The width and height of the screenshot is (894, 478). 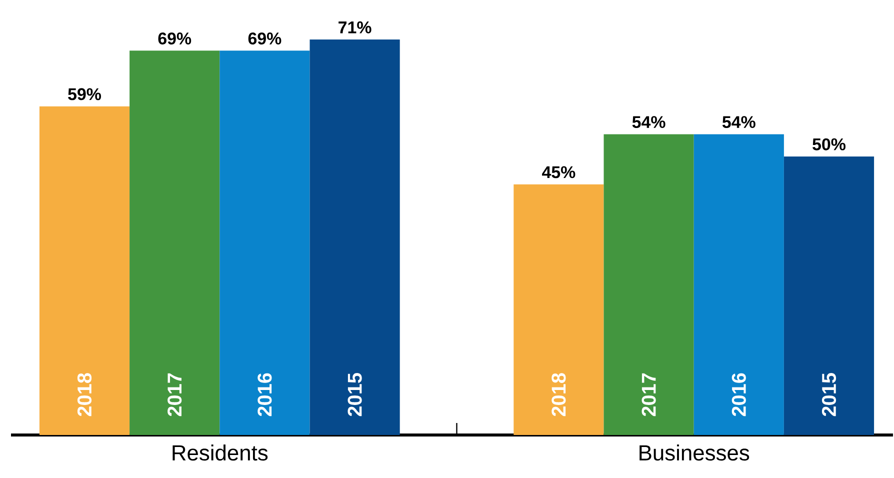 I want to click on series-label: 2018, so click(x=84, y=394).